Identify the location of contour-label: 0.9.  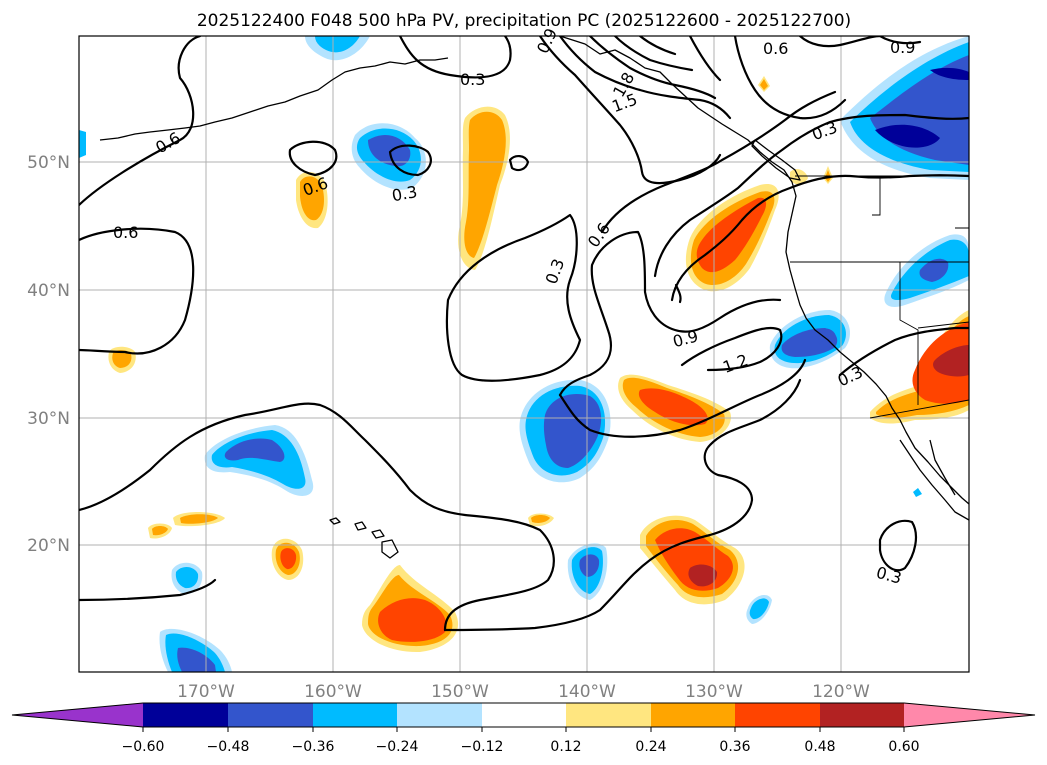
(902, 47).